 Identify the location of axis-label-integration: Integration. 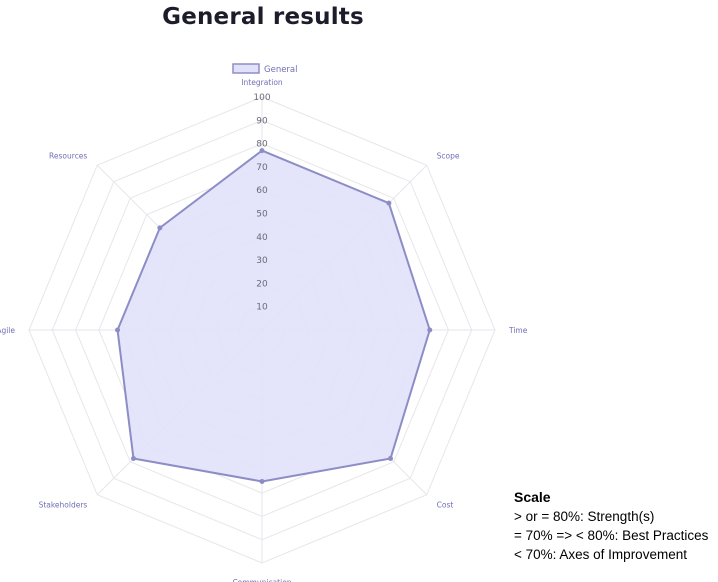
(262, 82).